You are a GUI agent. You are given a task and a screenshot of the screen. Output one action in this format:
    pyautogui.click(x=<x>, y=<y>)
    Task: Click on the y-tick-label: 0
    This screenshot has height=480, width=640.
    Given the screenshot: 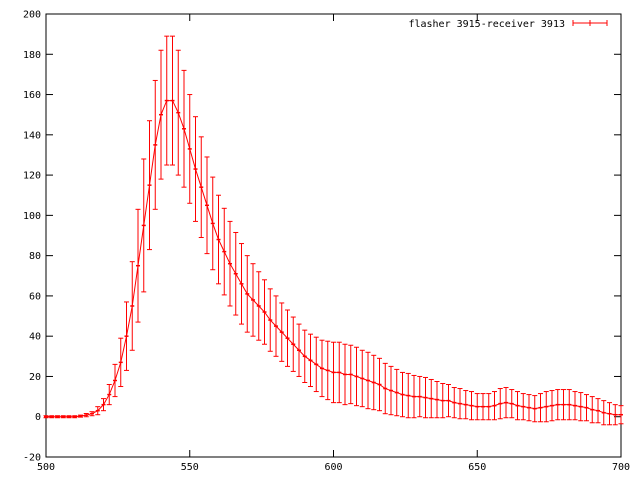 What is the action you would take?
    pyautogui.click(x=38, y=417)
    